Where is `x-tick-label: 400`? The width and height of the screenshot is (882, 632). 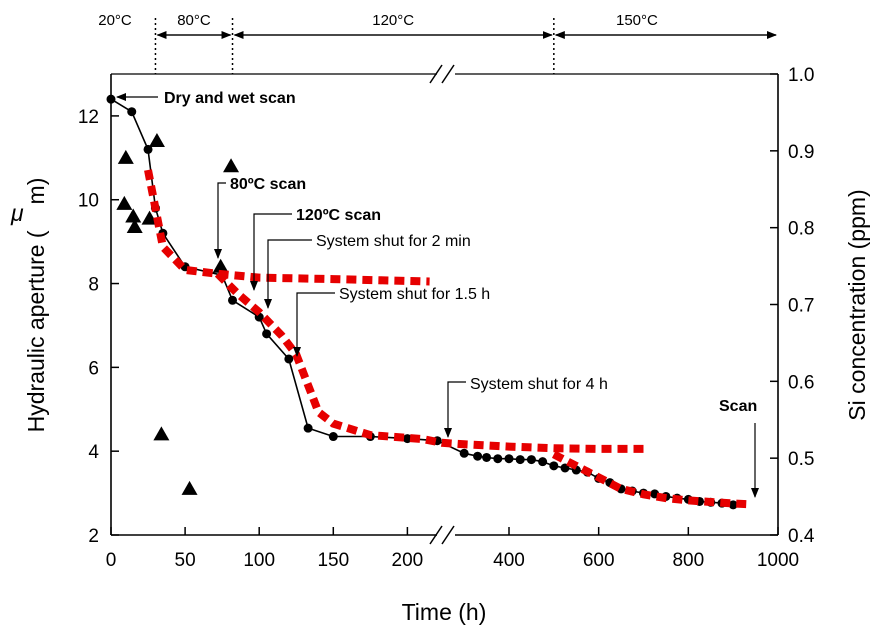 x-tick-label: 400 is located at coordinates (509, 560).